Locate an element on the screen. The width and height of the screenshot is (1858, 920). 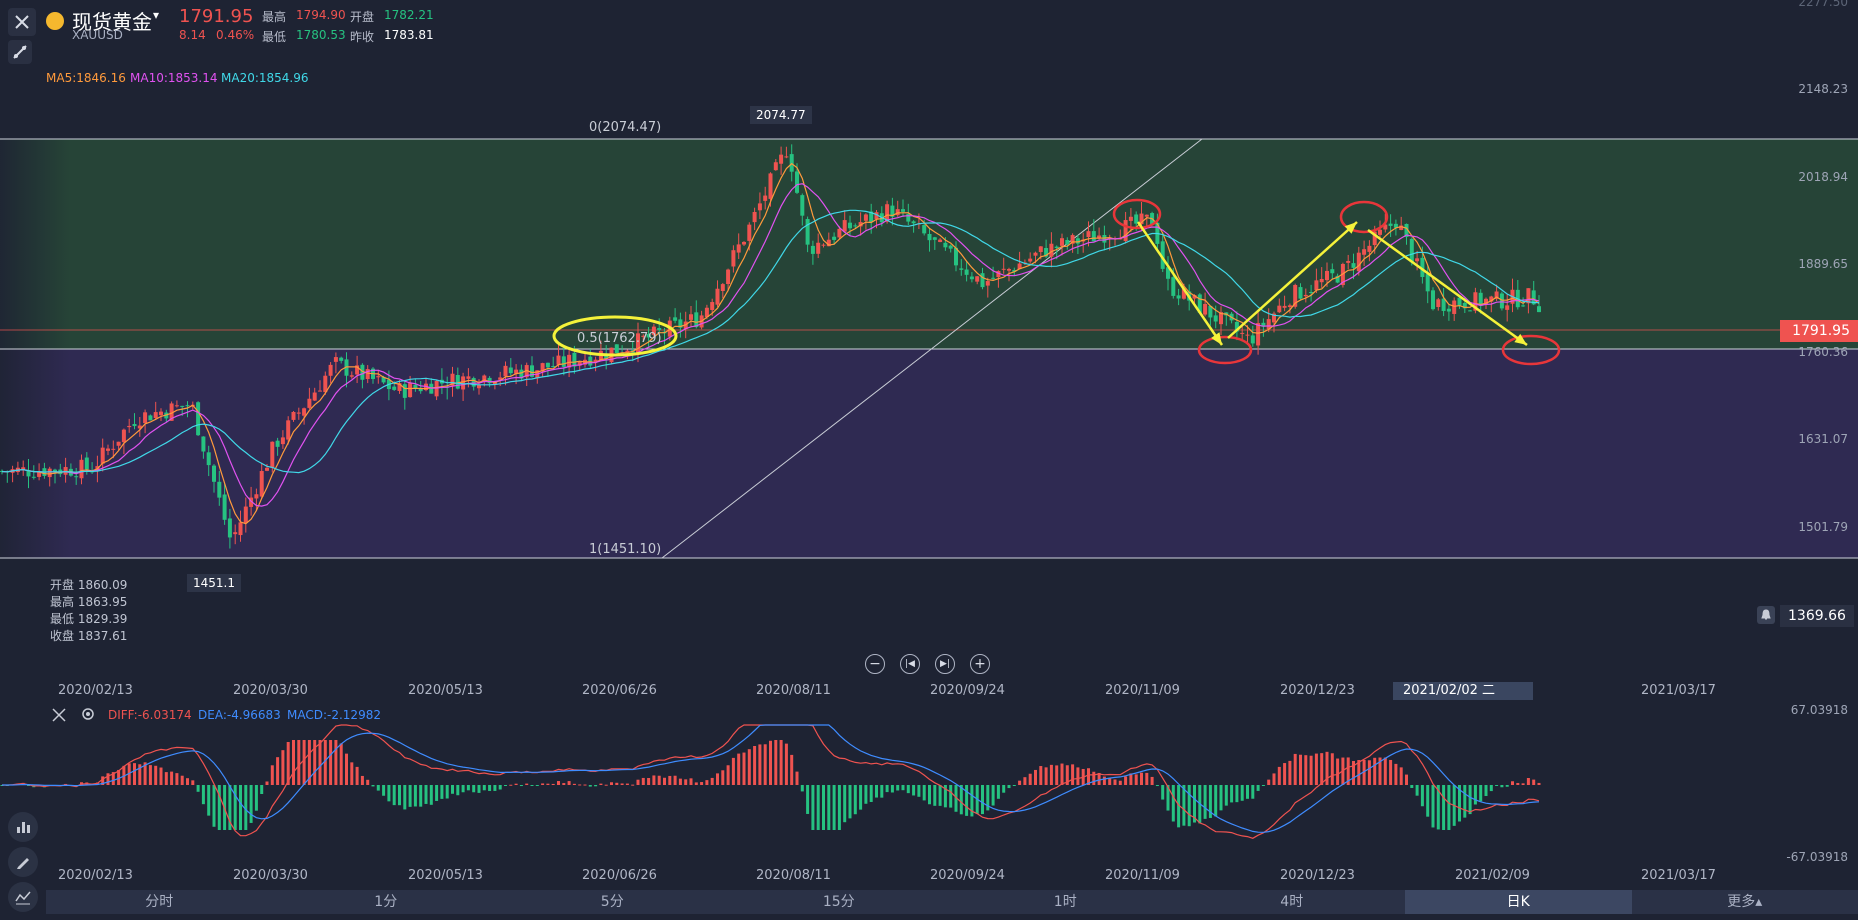
tab-more: 更多▴ is located at coordinates (1745, 902).